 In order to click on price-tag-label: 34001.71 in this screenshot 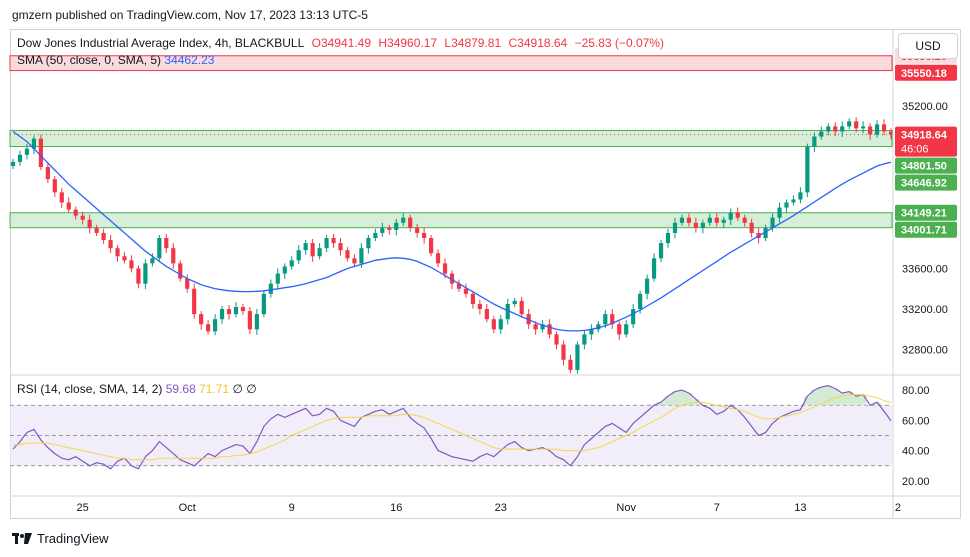, I will do `click(924, 231)`.